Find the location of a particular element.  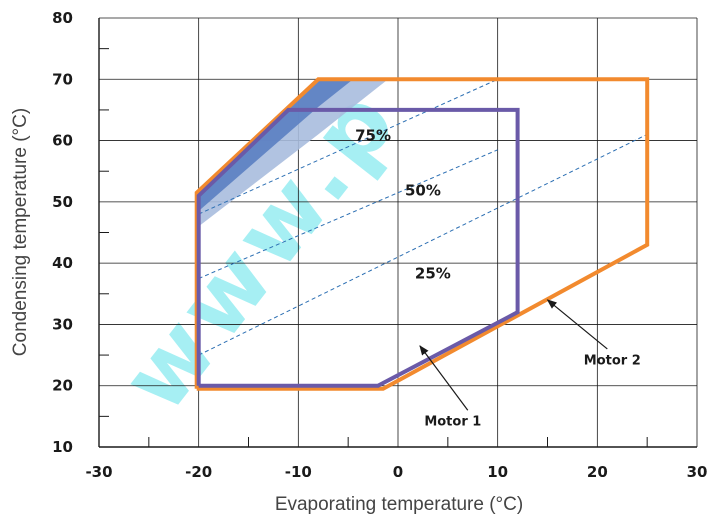

annotation-label-motor-1: Motor 1 is located at coordinates (452, 422).